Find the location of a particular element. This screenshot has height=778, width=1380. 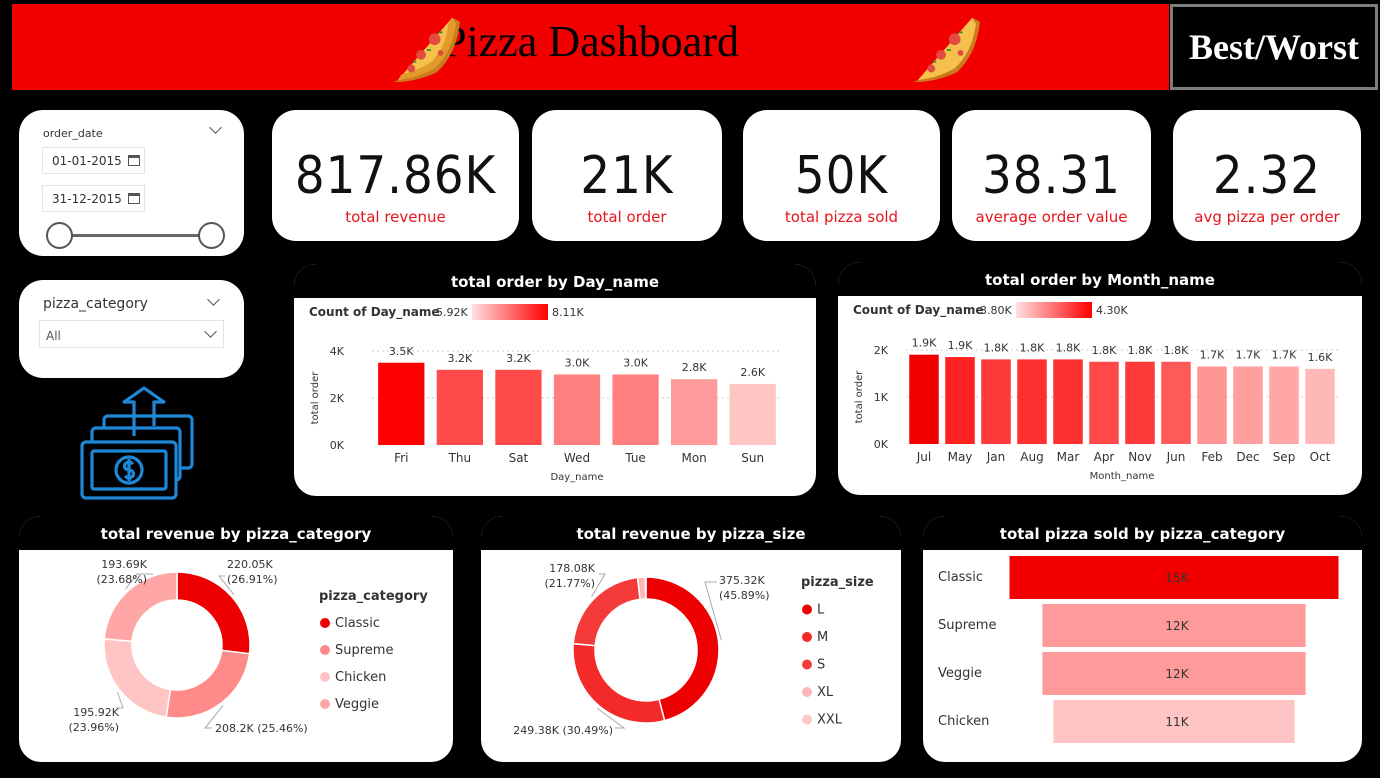

kpi-total-revenue: 817.86K total revenue is located at coordinates (395, 175).